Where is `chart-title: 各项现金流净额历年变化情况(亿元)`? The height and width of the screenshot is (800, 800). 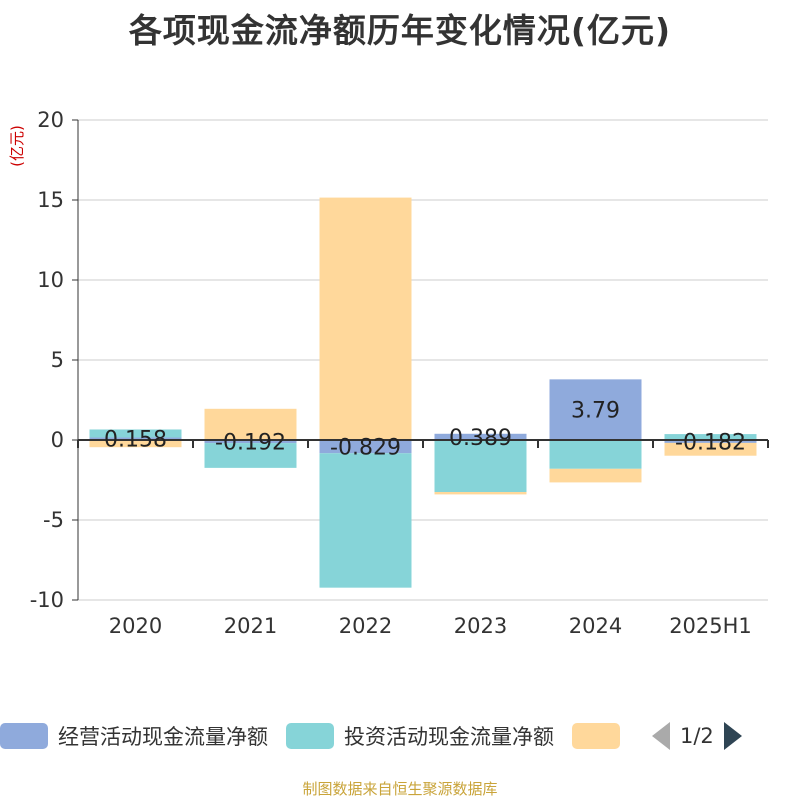
chart-title: 各项现金流净额历年变化情况(亿元) is located at coordinates (400, 30).